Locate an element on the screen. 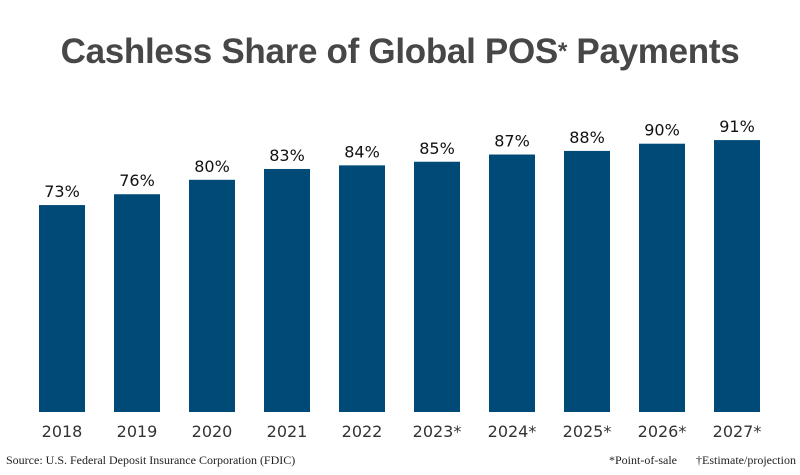 This screenshot has width=800, height=475. data-label: 80% is located at coordinates (212, 166).